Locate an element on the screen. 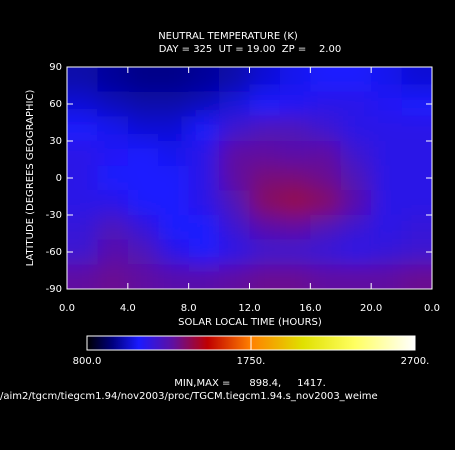  x-tick-label: 20.0 is located at coordinates (371, 308).